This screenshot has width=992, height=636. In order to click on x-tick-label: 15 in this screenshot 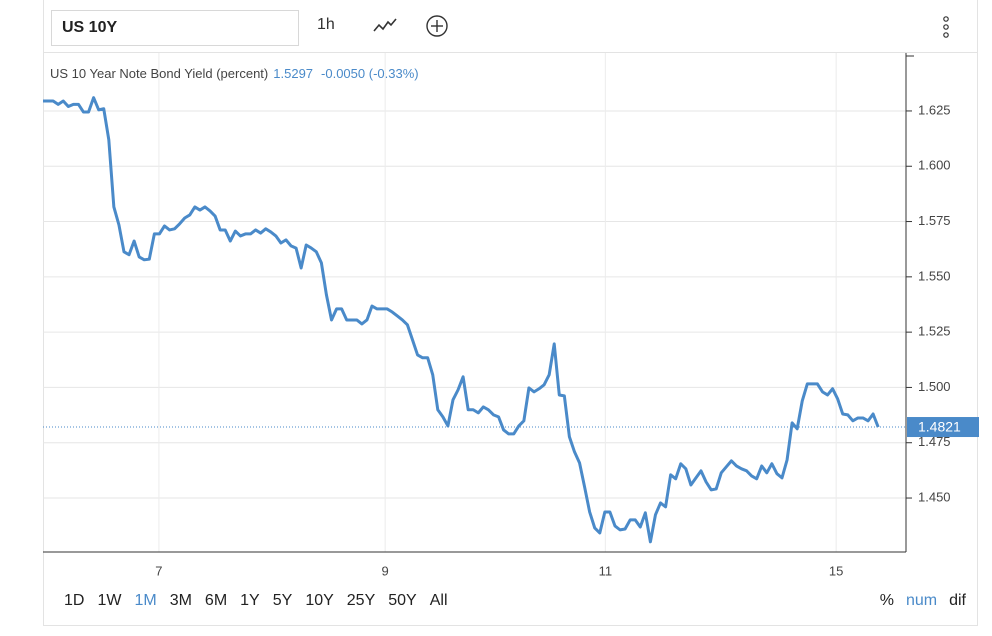, I will do `click(836, 570)`.